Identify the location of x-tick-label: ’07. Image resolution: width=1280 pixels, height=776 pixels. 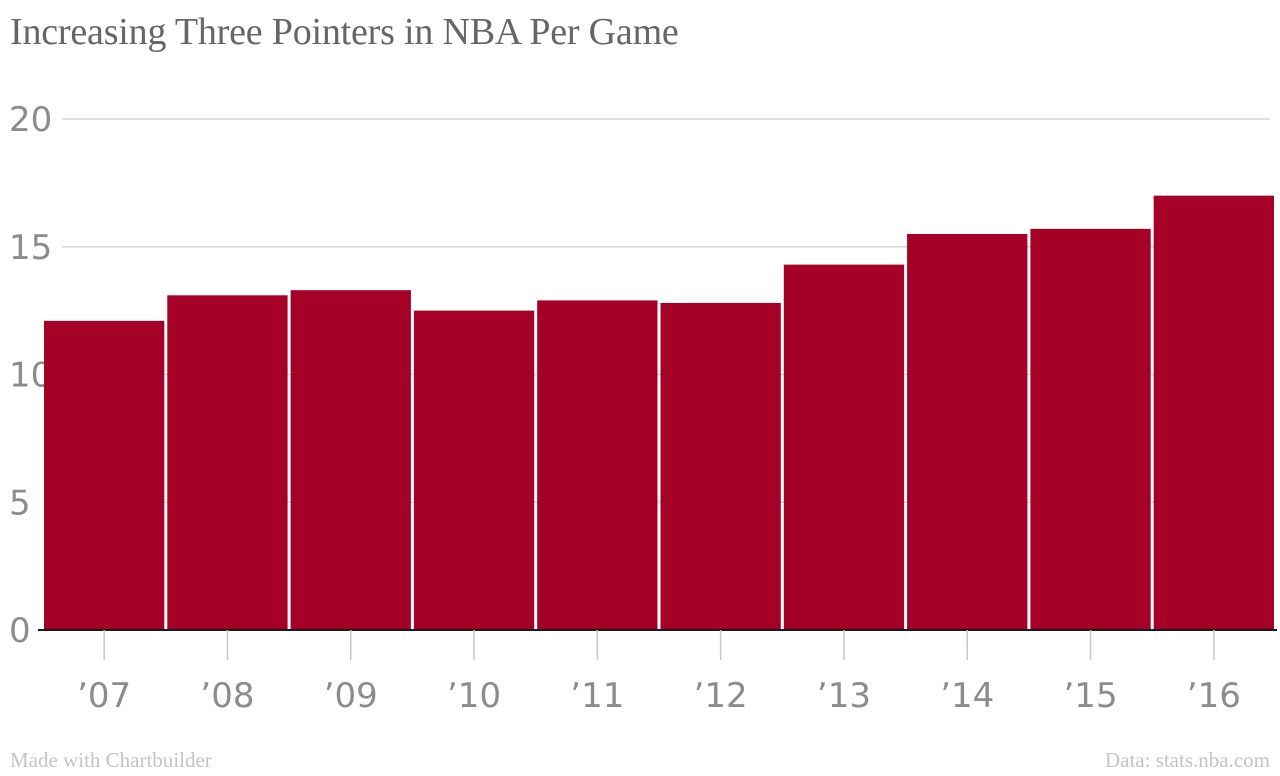
(104, 696).